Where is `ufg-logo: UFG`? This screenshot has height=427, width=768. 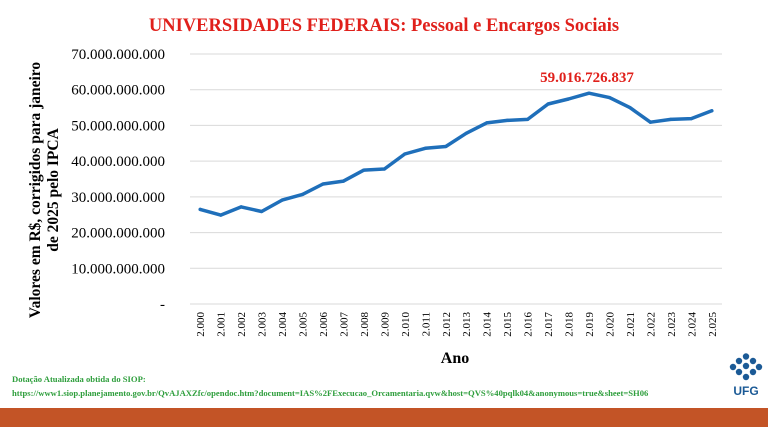 ufg-logo: UFG is located at coordinates (746, 375).